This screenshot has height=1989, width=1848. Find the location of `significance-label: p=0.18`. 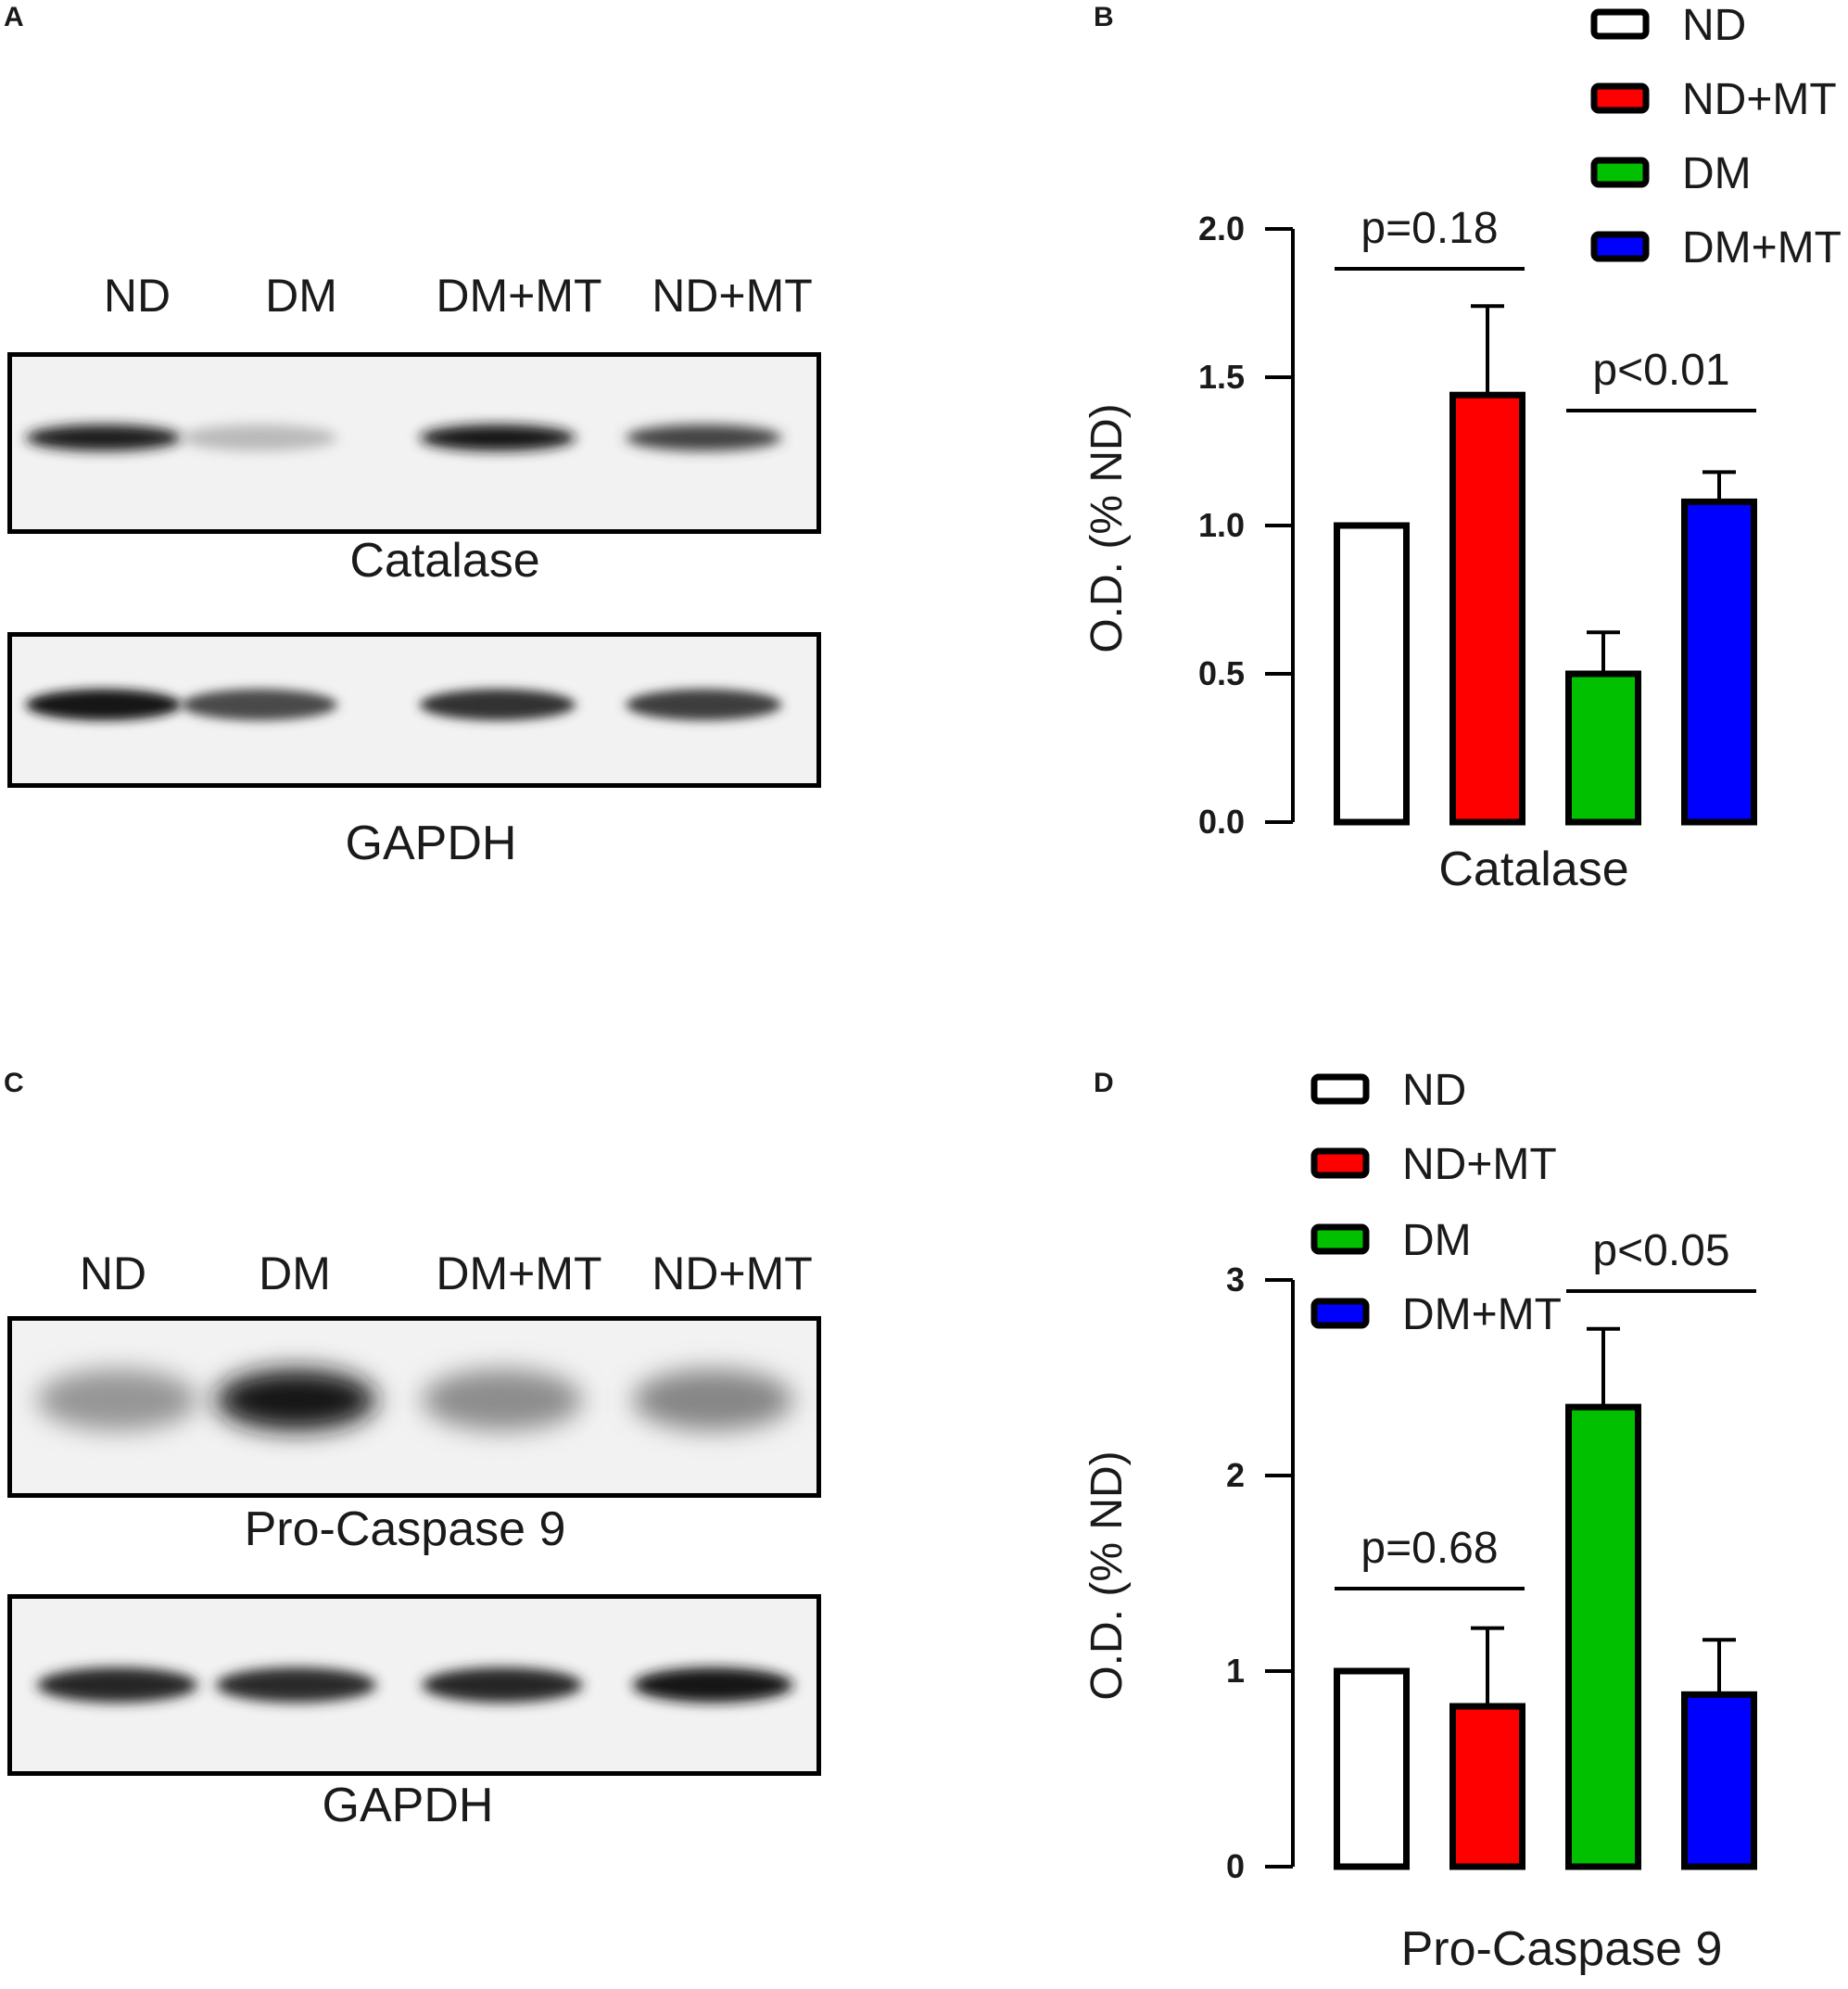

significance-label: p=0.18 is located at coordinates (1429, 228).